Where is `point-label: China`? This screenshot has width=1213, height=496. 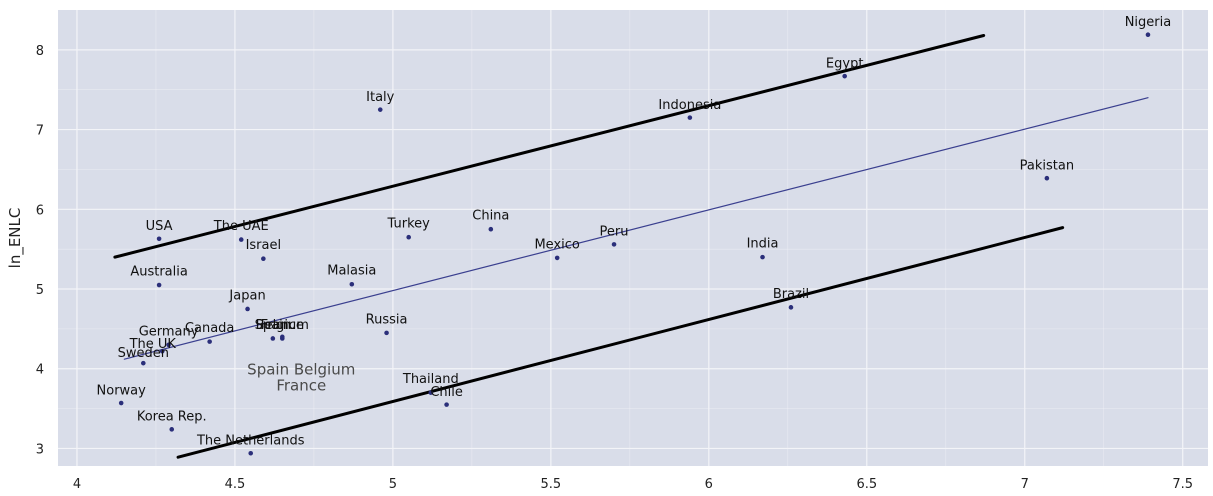
point-label: China is located at coordinates (490, 216).